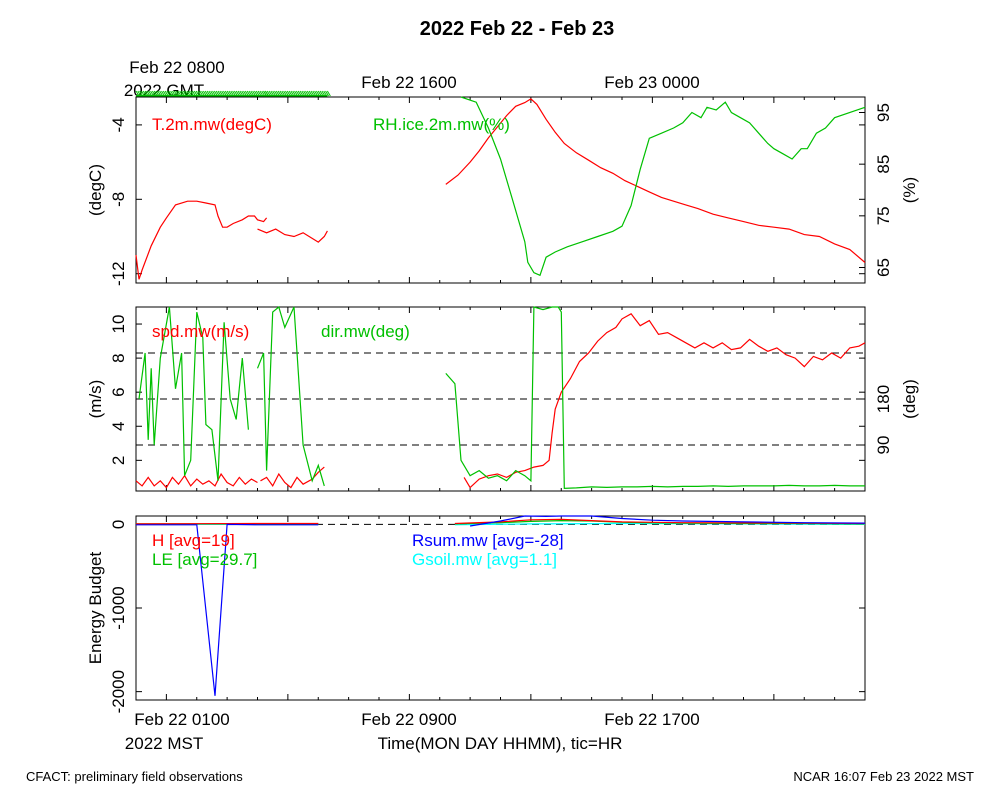  What do you see at coordinates (118, 691) in the screenshot?
I see `y-tick-label-left: -2000` at bounding box center [118, 691].